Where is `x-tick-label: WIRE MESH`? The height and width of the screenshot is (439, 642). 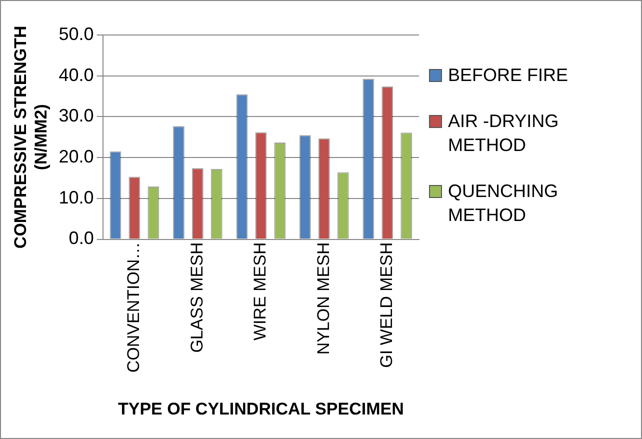
x-tick-label: WIRE MESH is located at coordinates (260, 291).